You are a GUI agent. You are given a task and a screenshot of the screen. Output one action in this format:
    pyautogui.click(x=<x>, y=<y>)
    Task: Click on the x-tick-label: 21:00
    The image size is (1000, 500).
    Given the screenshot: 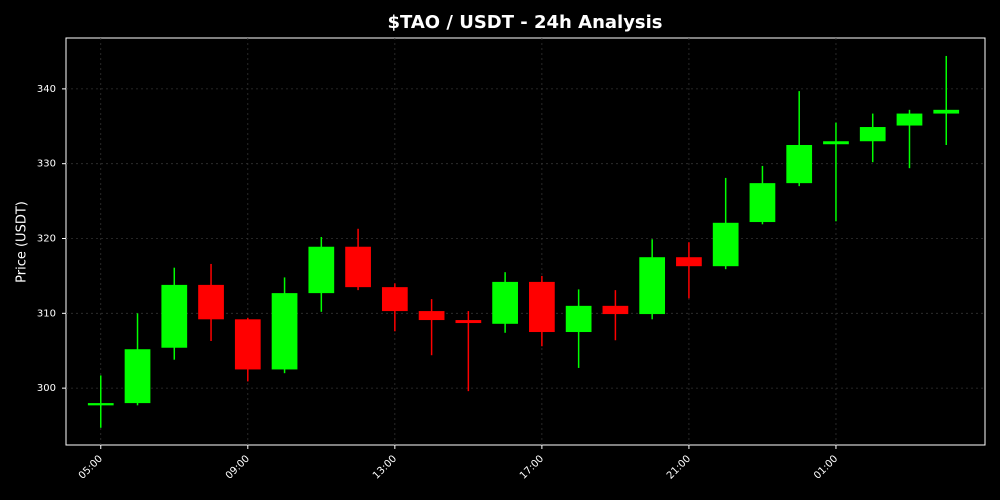 What is the action you would take?
    pyautogui.click(x=679, y=467)
    